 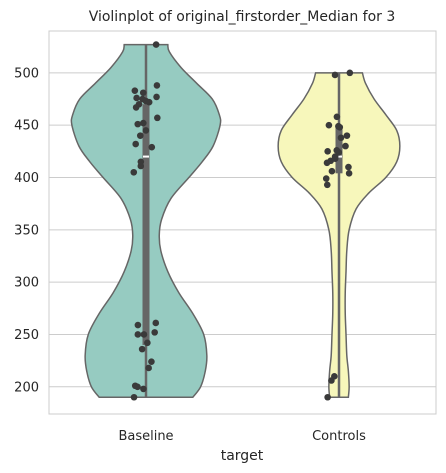 I want to click on y-tick-label-450: 450, so click(x=26, y=126).